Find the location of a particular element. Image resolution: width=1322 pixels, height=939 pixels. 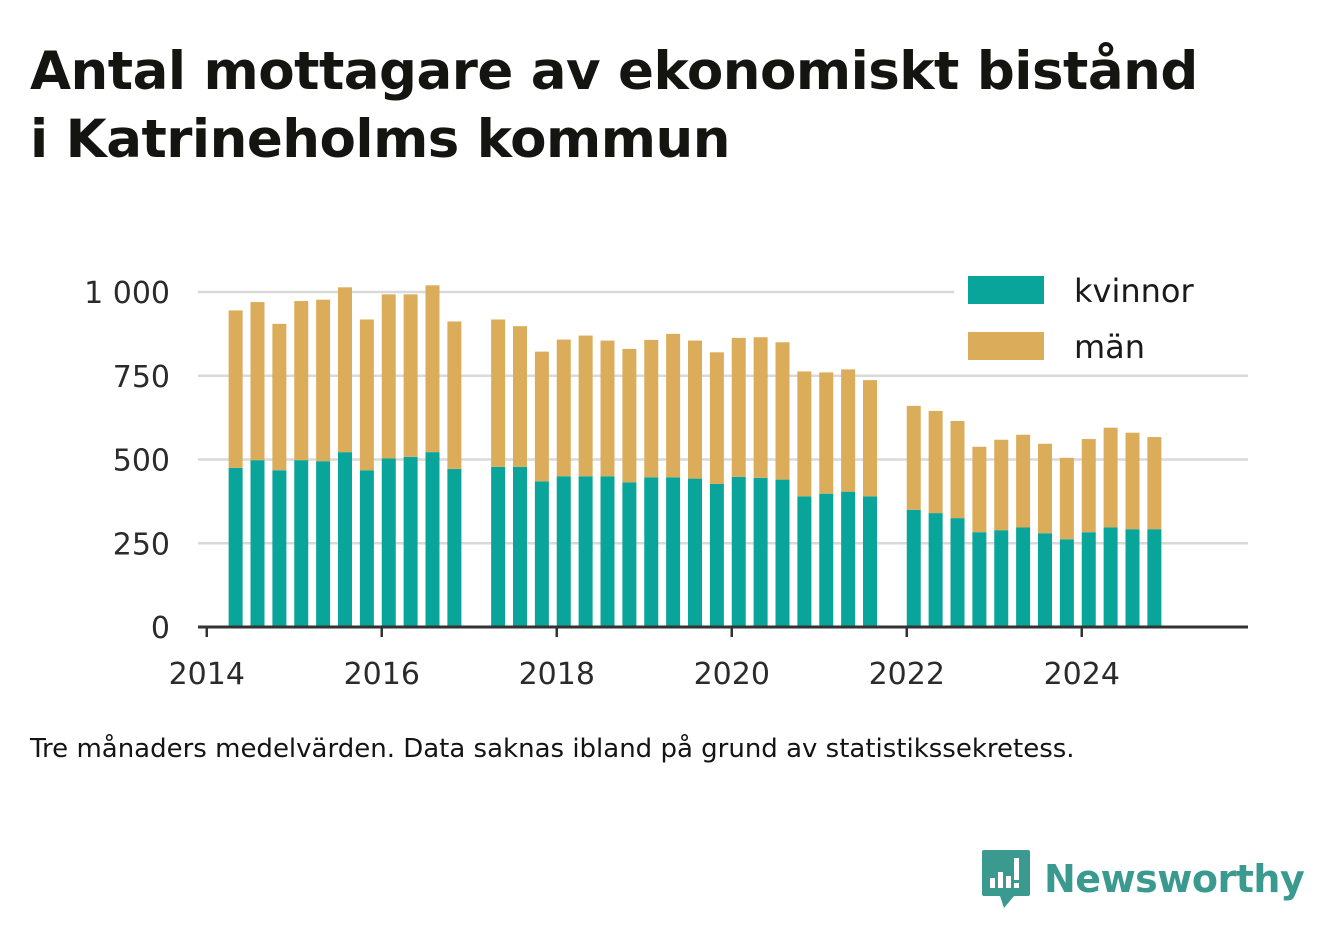

brand-logo: Newsworthy is located at coordinates (1142, 879).